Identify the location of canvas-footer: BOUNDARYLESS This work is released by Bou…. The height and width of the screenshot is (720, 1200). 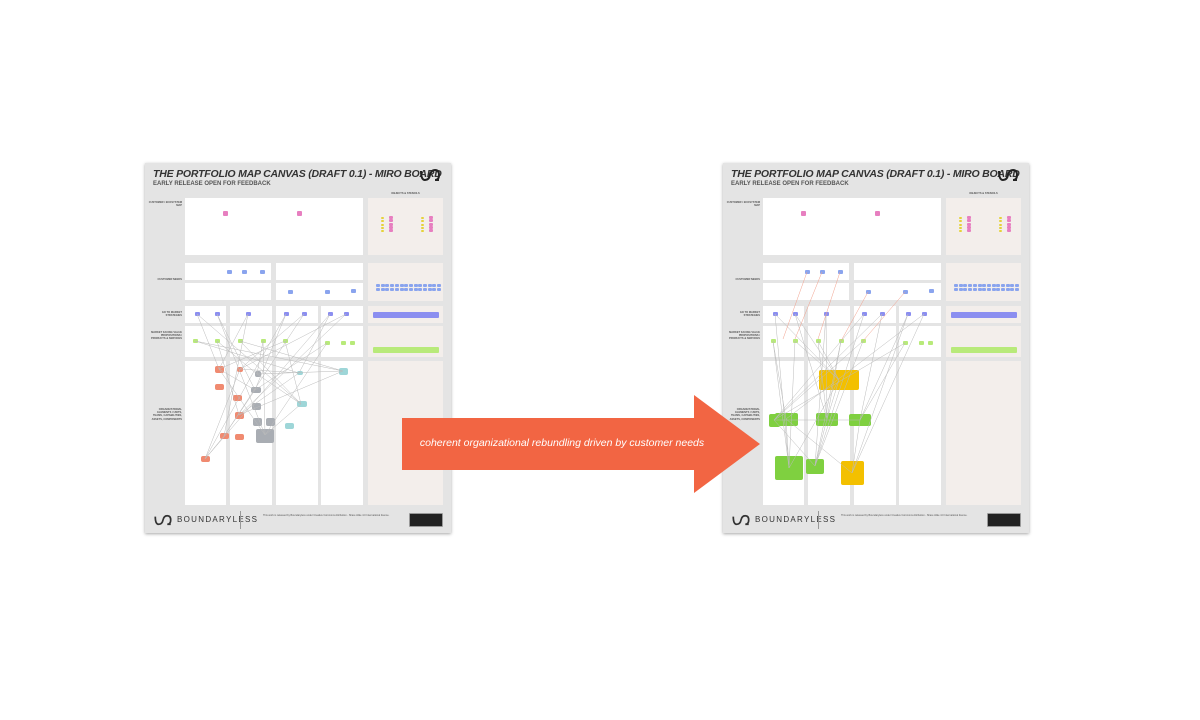
(298, 520).